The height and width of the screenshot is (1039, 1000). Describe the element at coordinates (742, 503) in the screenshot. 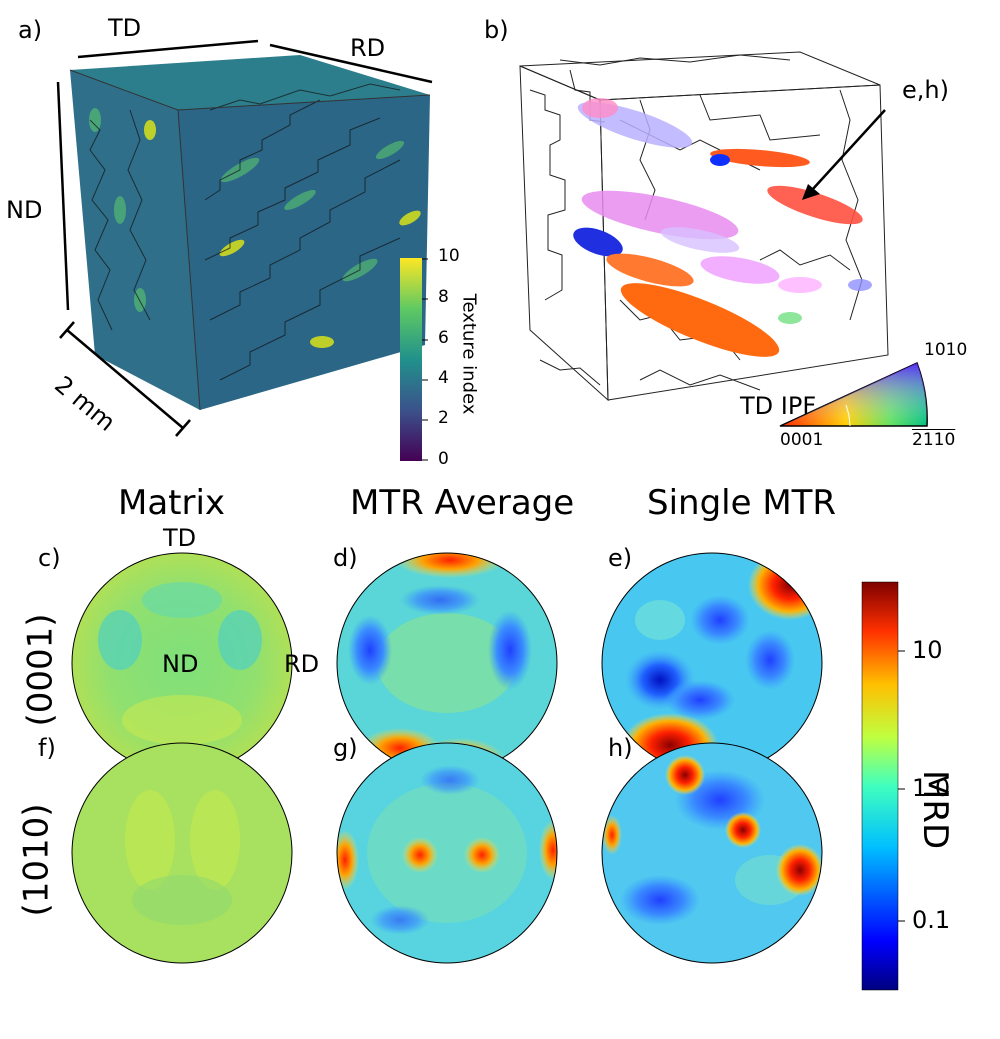

I see `column-title-single-mtr: Single MTR` at that location.